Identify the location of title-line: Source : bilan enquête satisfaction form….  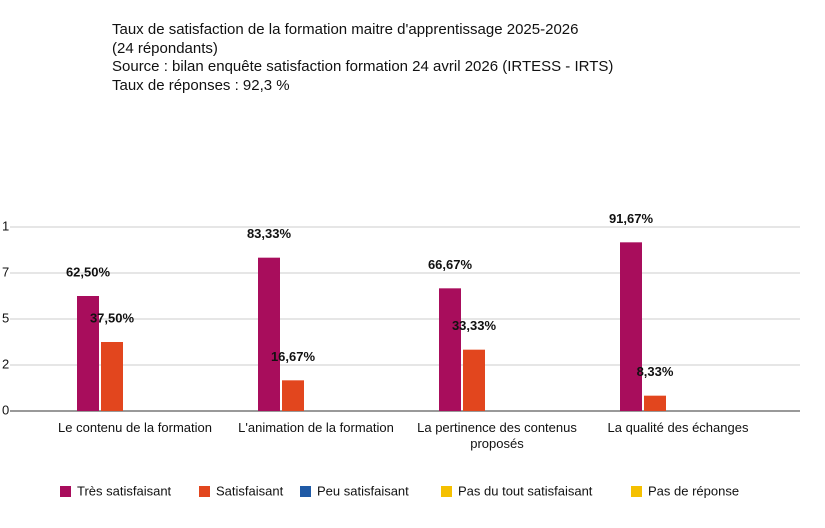
(363, 66).